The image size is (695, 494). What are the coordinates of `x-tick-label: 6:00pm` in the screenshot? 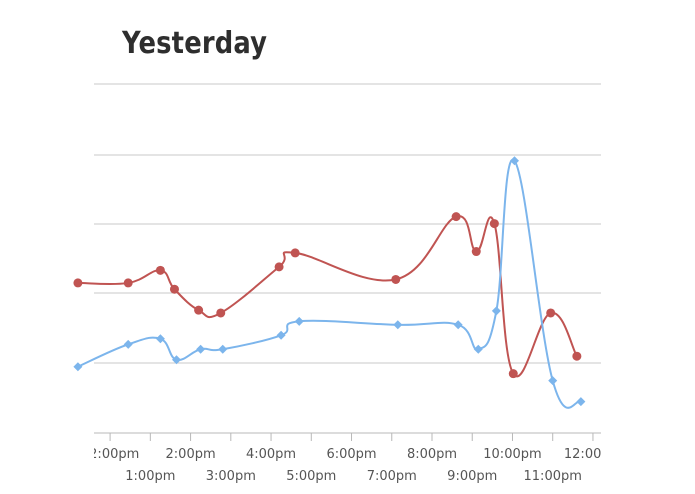 It's located at (351, 454).